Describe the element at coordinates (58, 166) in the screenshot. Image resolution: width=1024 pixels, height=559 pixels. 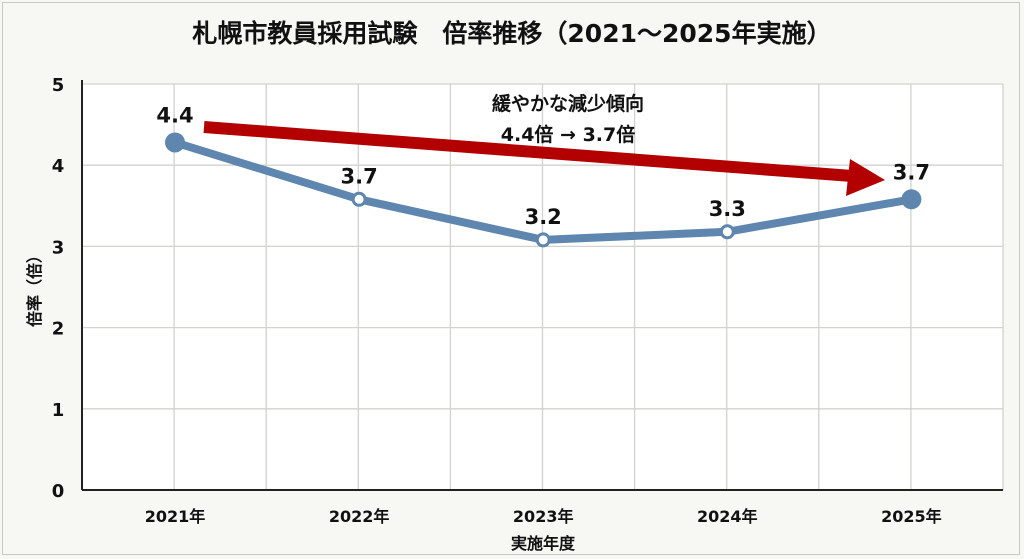
I see `y-tick-label: 4` at that location.